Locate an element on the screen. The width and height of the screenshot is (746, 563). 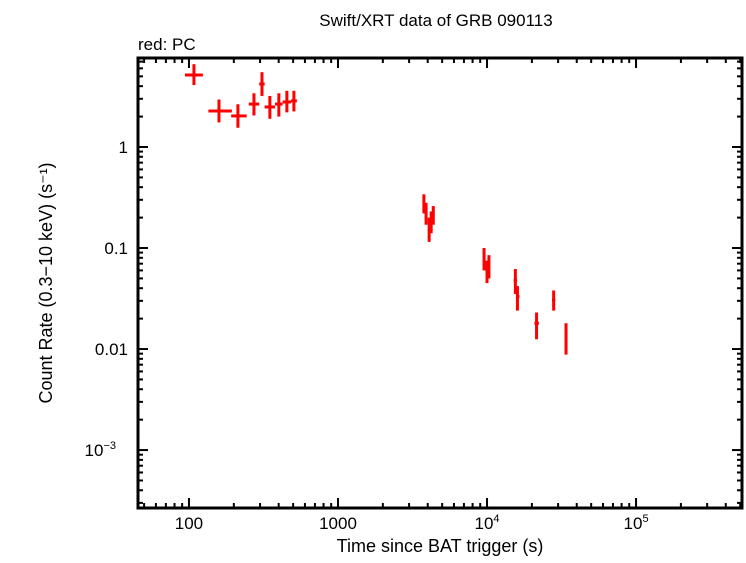
x-tick-label: 1000 is located at coordinates (338, 523).